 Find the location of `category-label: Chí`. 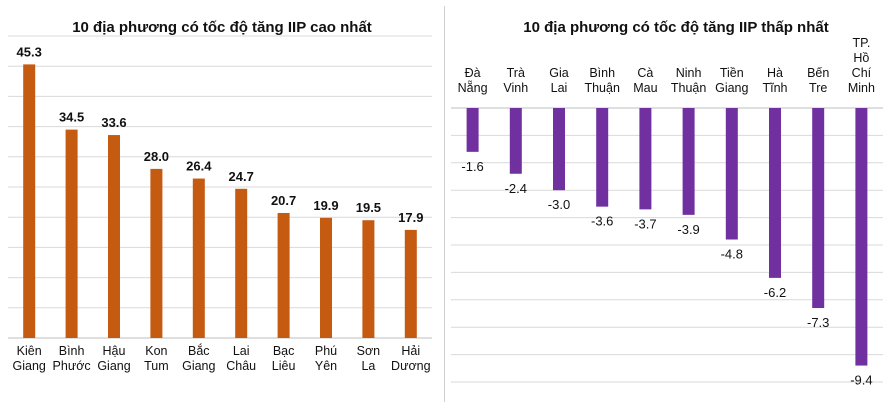

category-label: Chí is located at coordinates (862, 73).